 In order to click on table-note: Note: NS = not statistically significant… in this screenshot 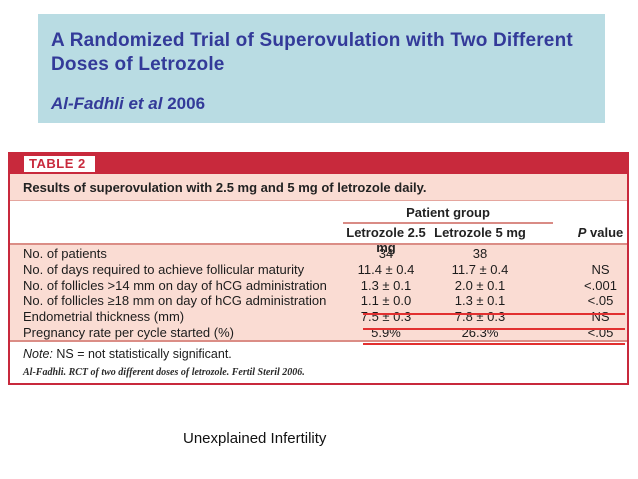, I will do `click(127, 354)`.